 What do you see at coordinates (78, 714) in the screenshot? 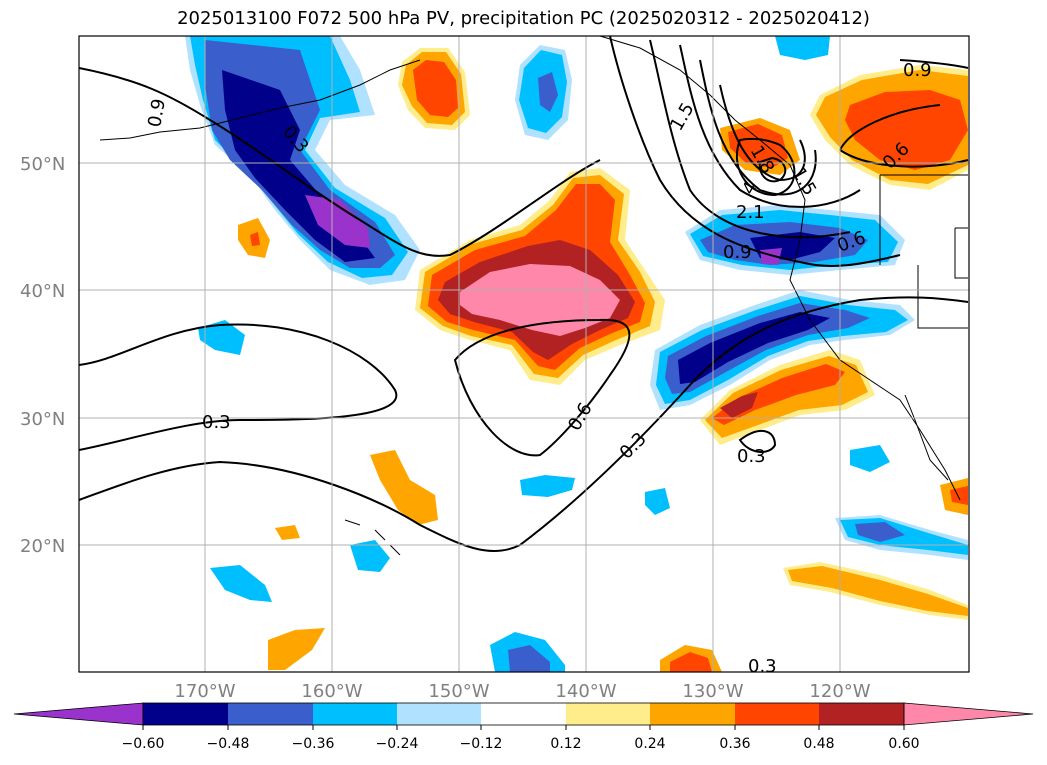
I see `colorbar-min-extend` at bounding box center [78, 714].